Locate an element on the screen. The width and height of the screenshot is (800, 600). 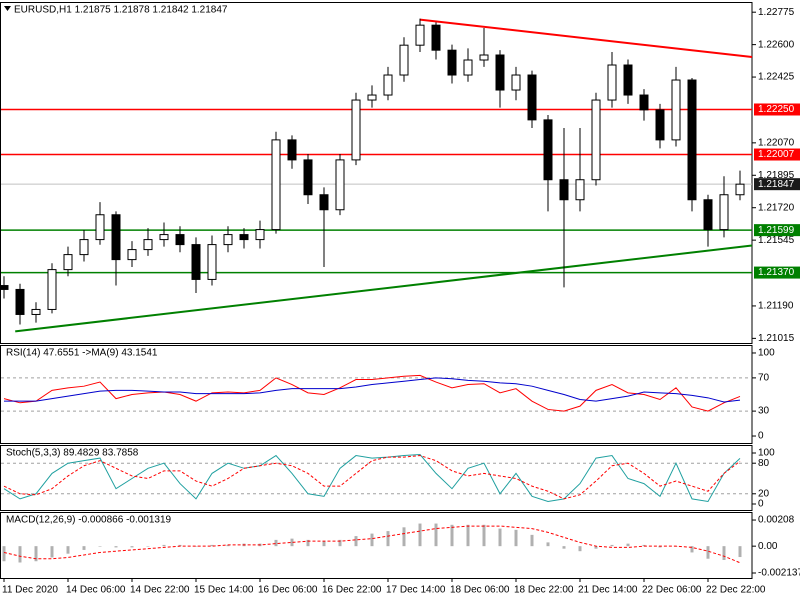
x-tick-label: 18 Dec 22:00 is located at coordinates (544, 590).